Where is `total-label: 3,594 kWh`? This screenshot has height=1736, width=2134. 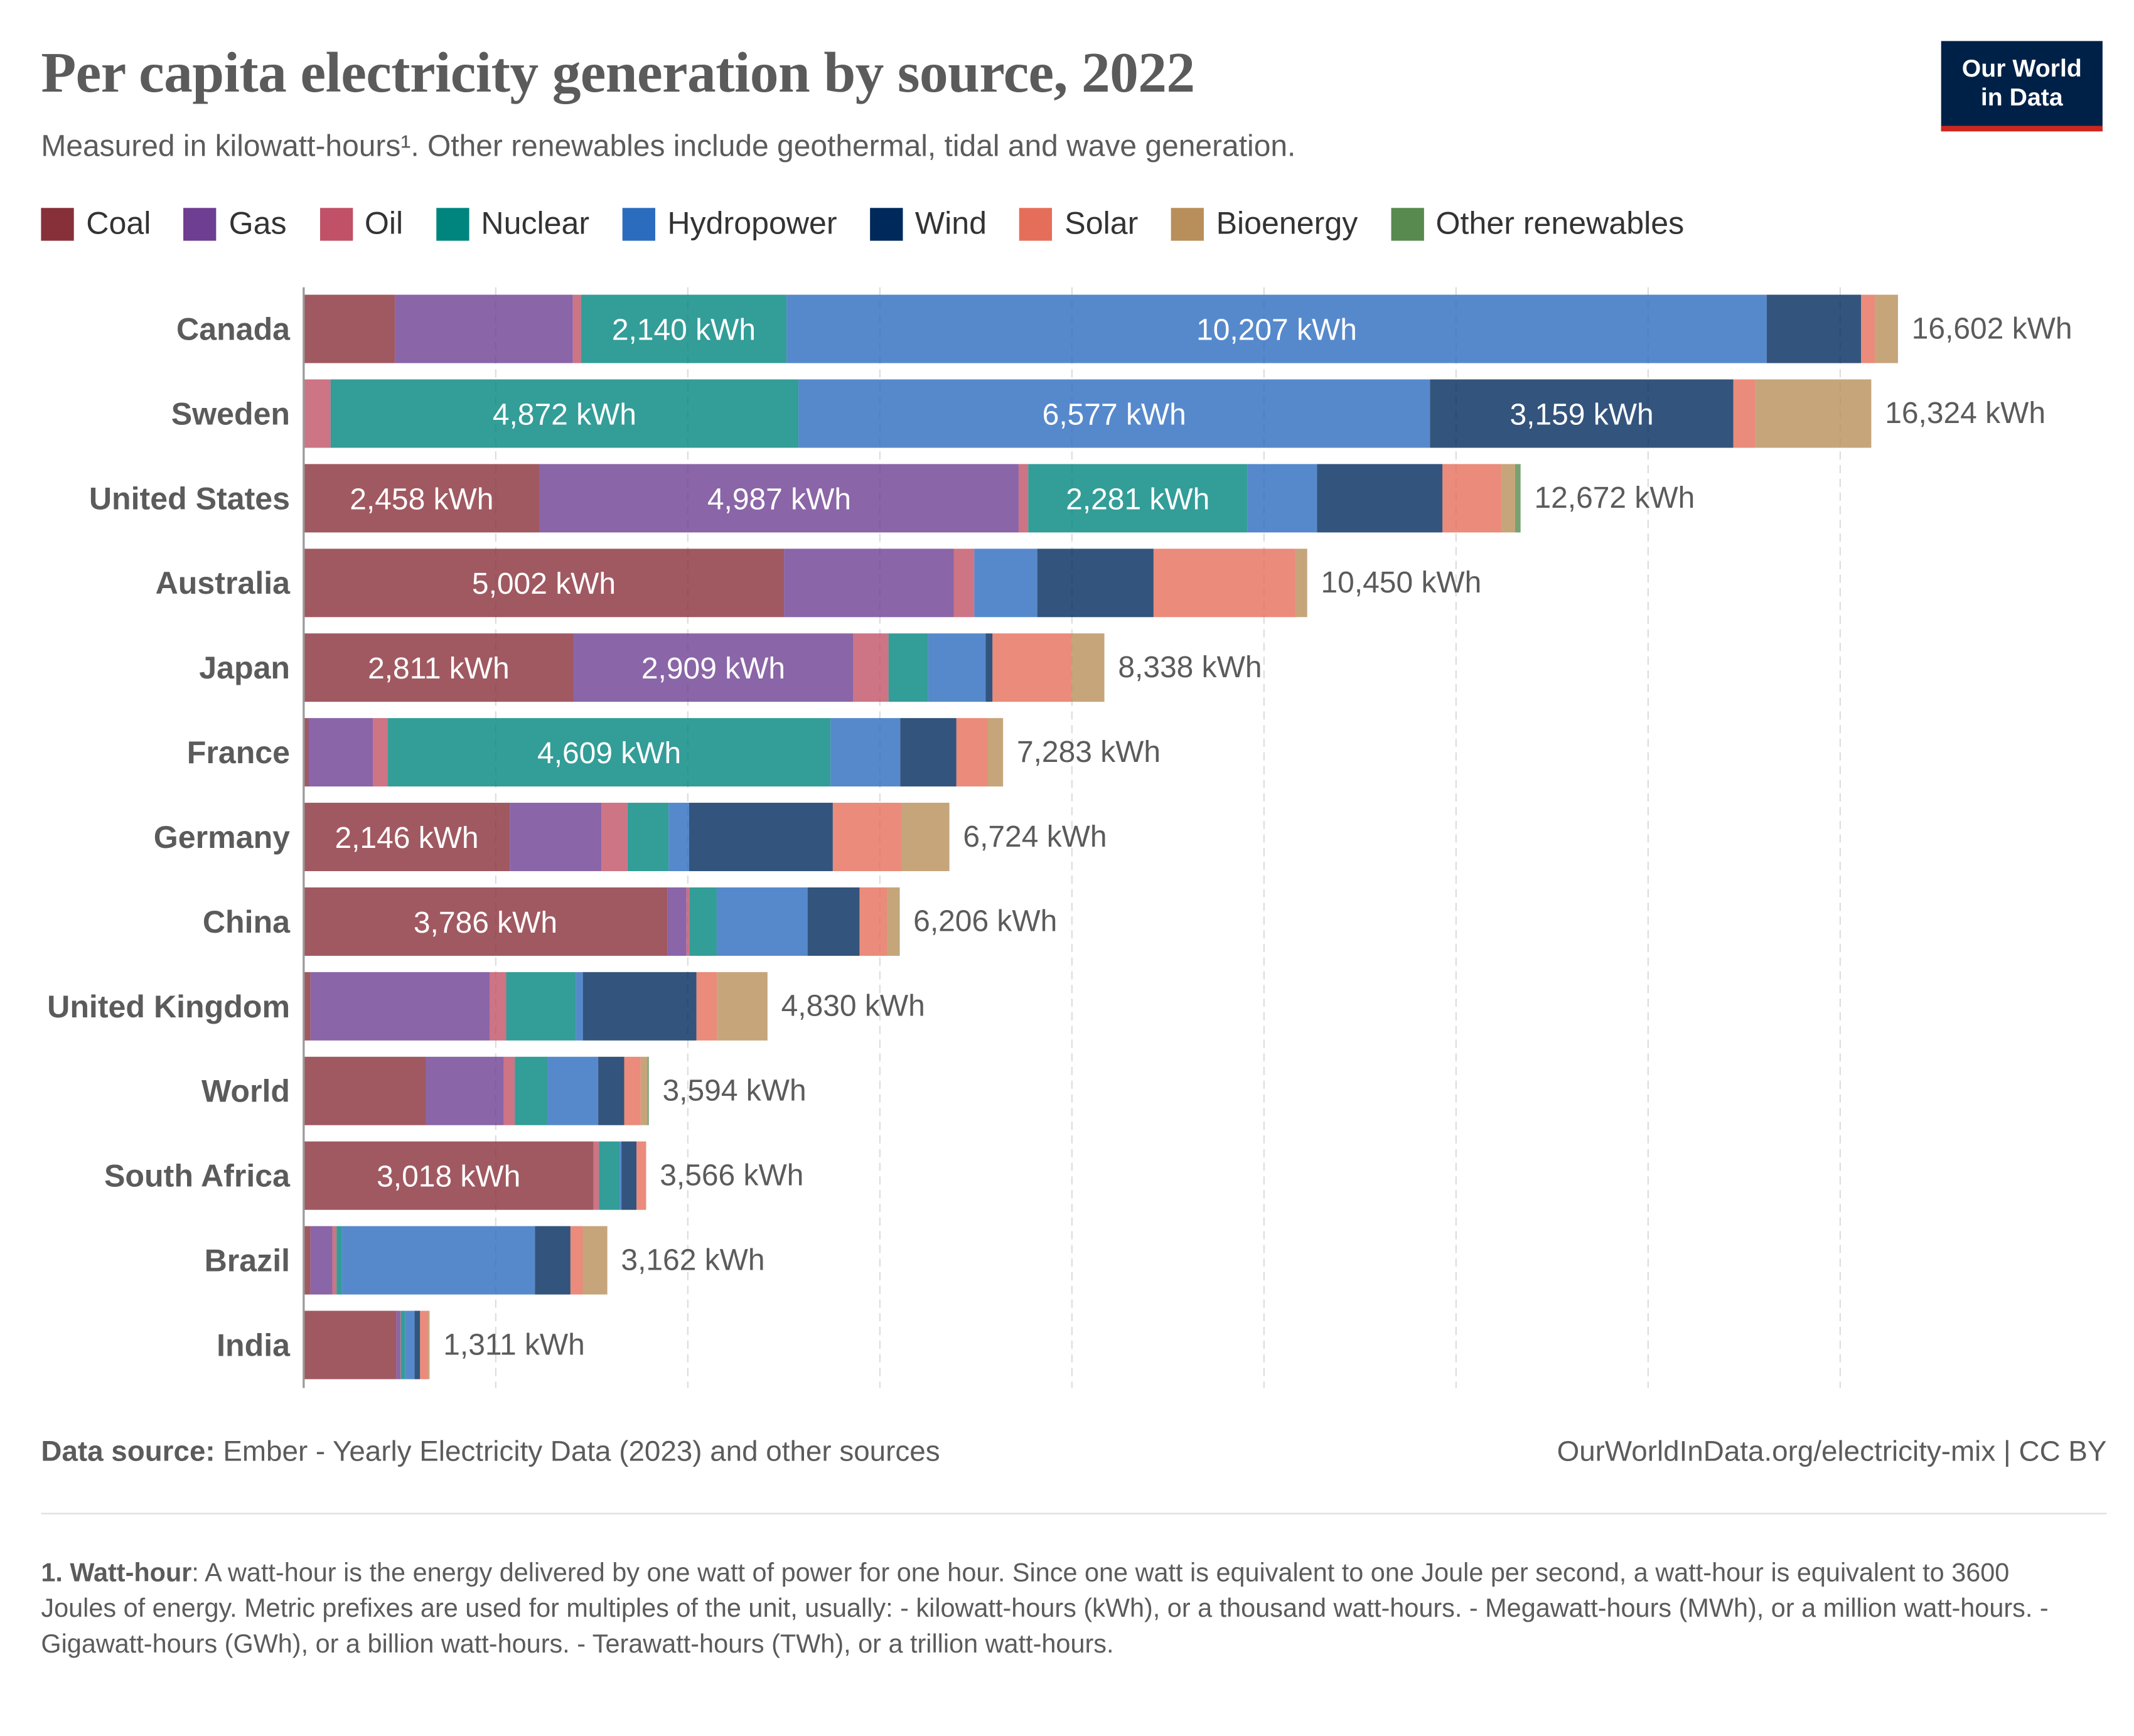
total-label: 3,594 kWh is located at coordinates (735, 1091).